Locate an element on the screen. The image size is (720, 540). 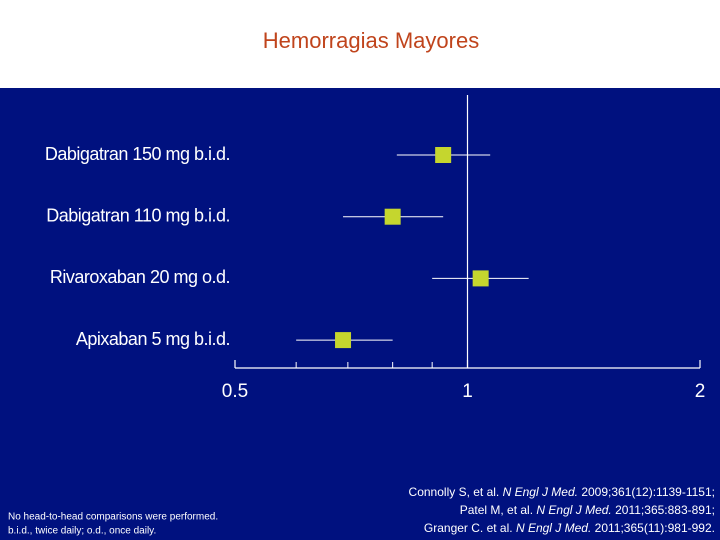
x-tick-label: 1 is located at coordinates (467, 391).